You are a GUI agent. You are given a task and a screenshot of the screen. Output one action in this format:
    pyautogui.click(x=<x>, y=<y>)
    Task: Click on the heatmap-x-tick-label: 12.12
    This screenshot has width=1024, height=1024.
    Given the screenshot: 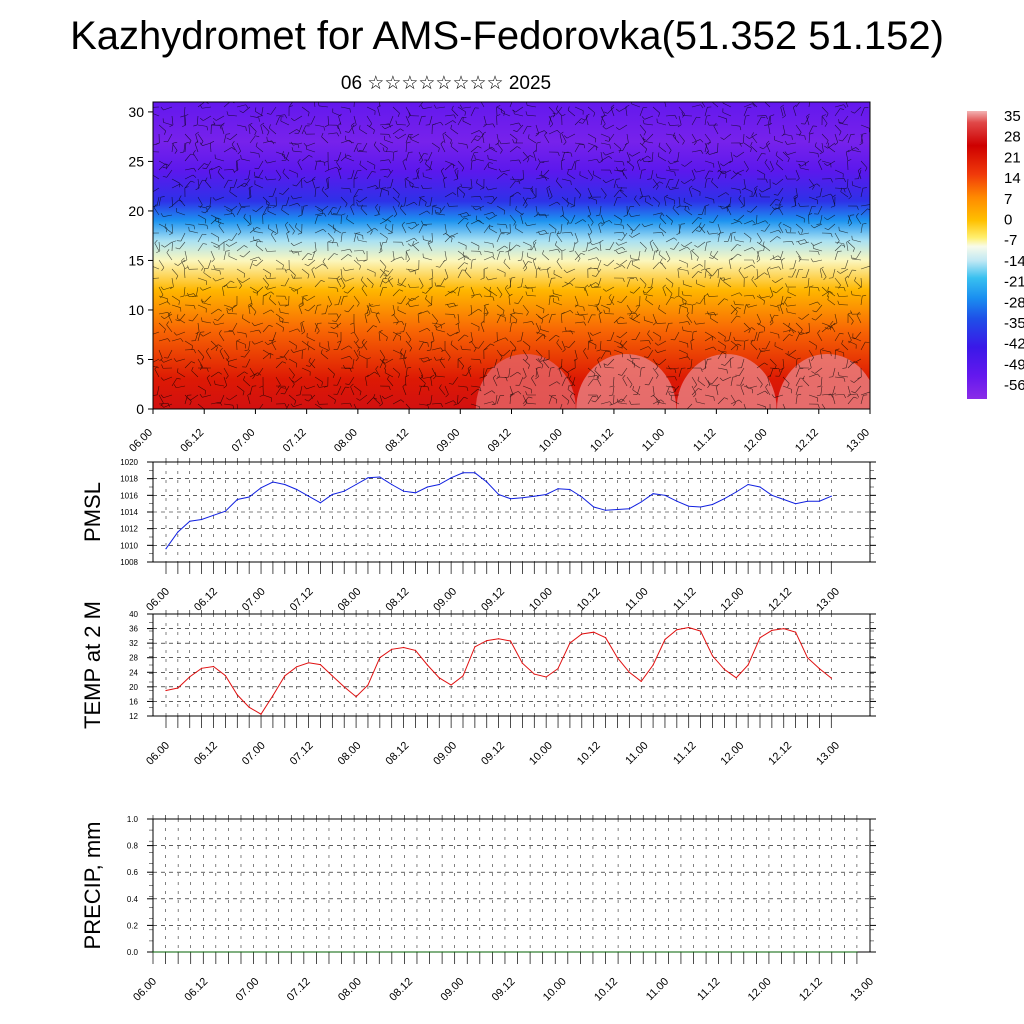 What is the action you would take?
    pyautogui.click(x=807, y=441)
    